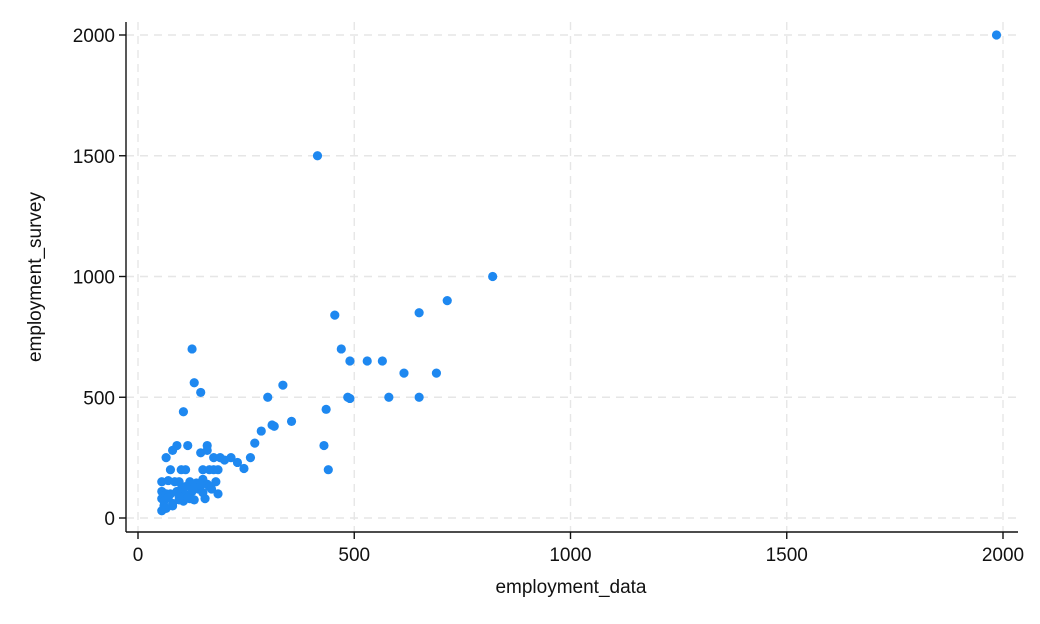  Describe the element at coordinates (1003, 555) in the screenshot. I see `x-tick-label: 2000` at that location.